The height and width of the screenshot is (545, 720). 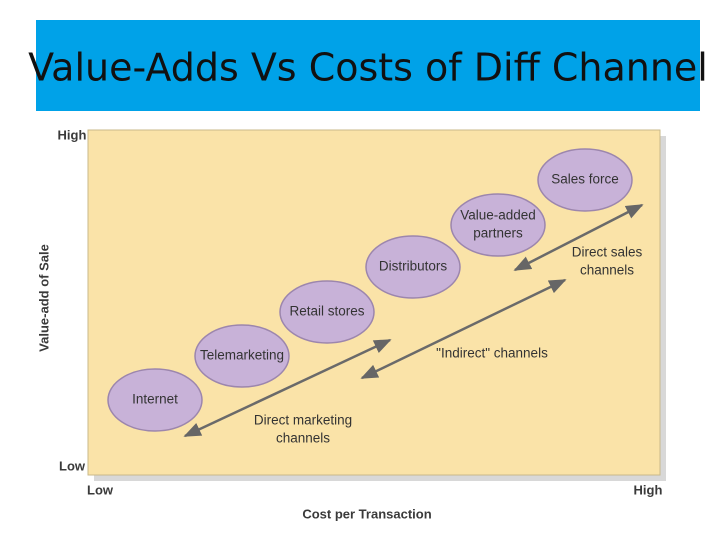 I want to click on y-high: High, so click(x=72, y=134).